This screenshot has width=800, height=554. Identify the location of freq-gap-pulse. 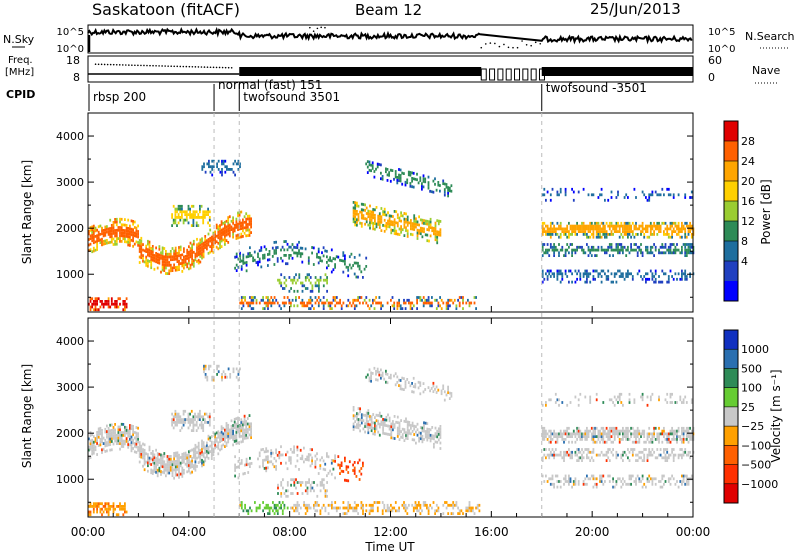
(533, 74).